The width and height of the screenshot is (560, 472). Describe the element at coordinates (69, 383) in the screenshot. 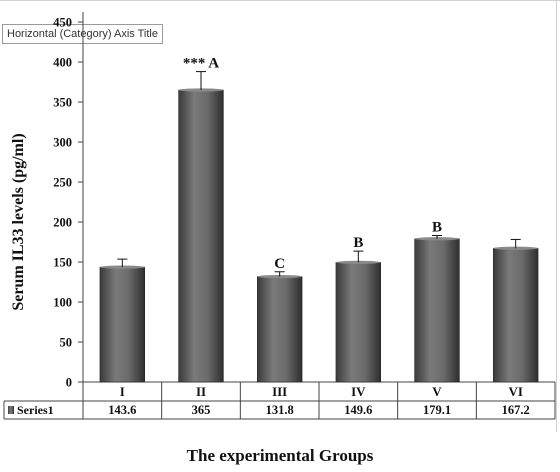

I see `y-tick-label: 0` at that location.